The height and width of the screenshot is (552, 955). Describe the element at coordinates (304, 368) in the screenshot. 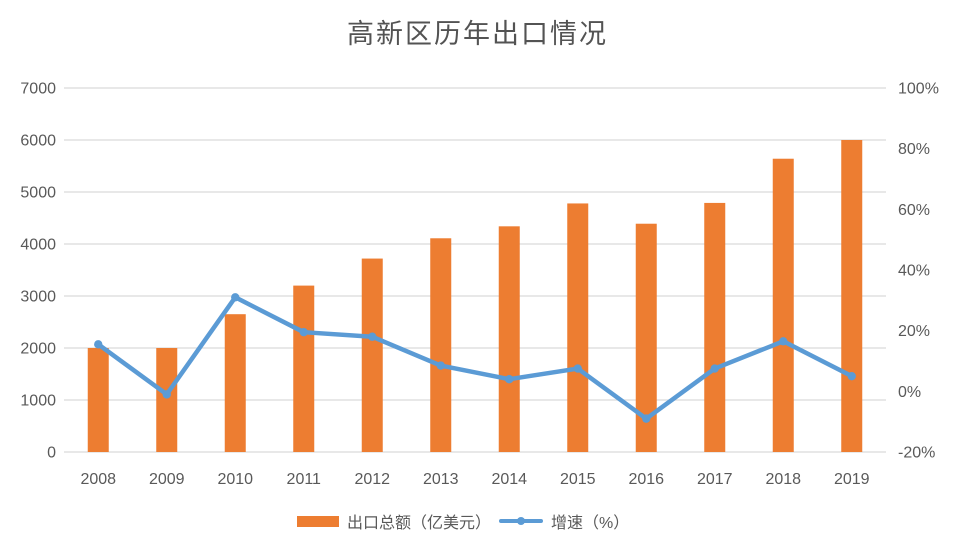

I see `bar-2011` at that location.